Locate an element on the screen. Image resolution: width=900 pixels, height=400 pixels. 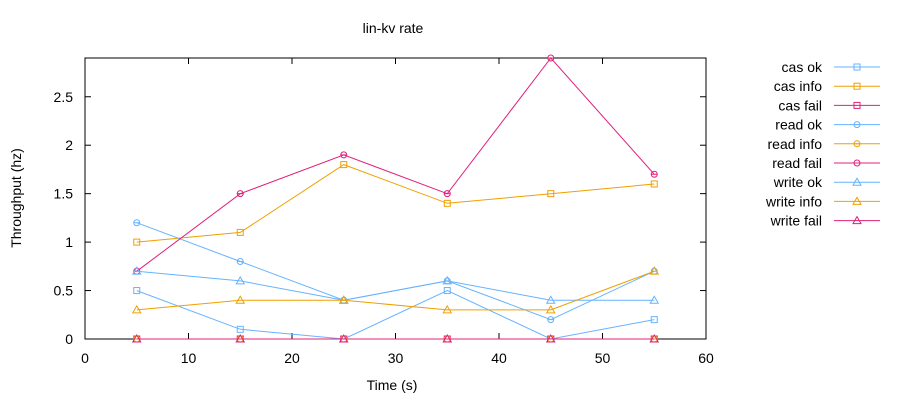
x-tick-label: 30 is located at coordinates (396, 358).